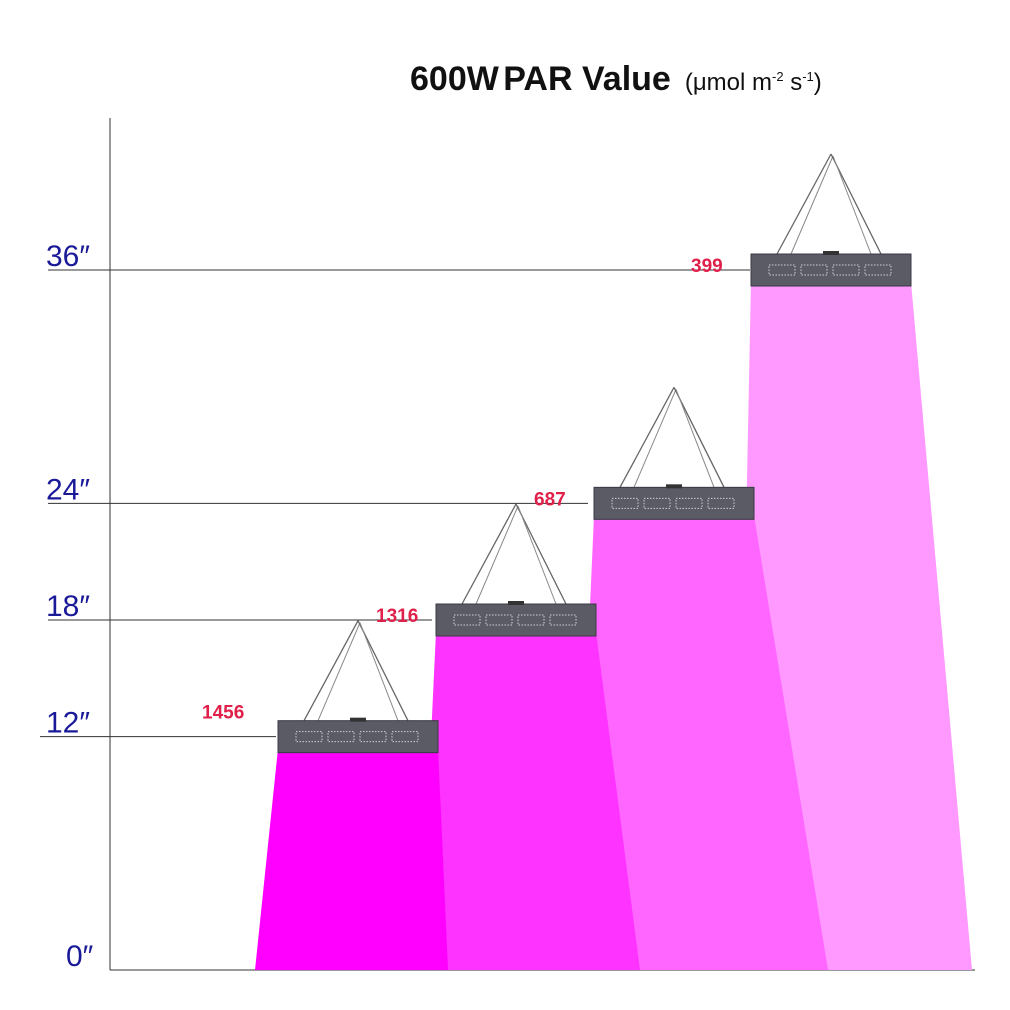  I want to click on unit-mid: s, so click(793, 82).